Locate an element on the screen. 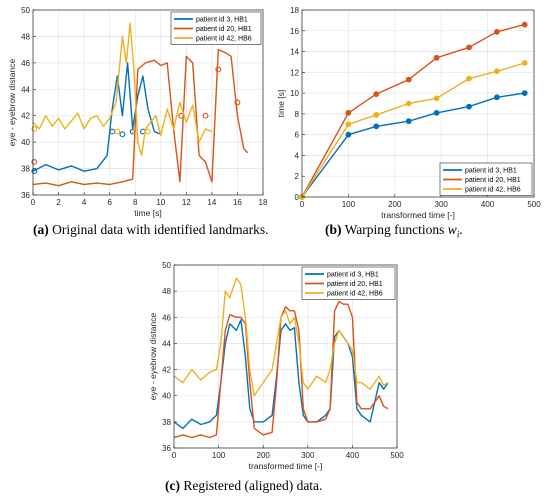 The width and height of the screenshot is (550, 500). x-tick-label: 8 is located at coordinates (135, 202).